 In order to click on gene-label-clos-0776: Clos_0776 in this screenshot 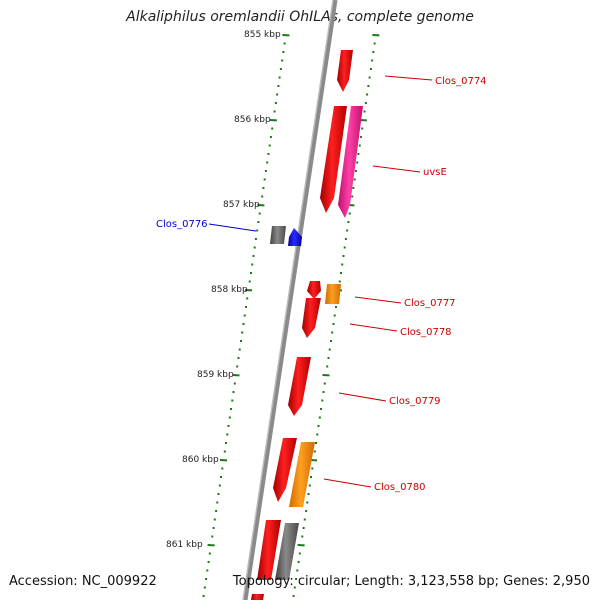, I will do `click(182, 224)`.